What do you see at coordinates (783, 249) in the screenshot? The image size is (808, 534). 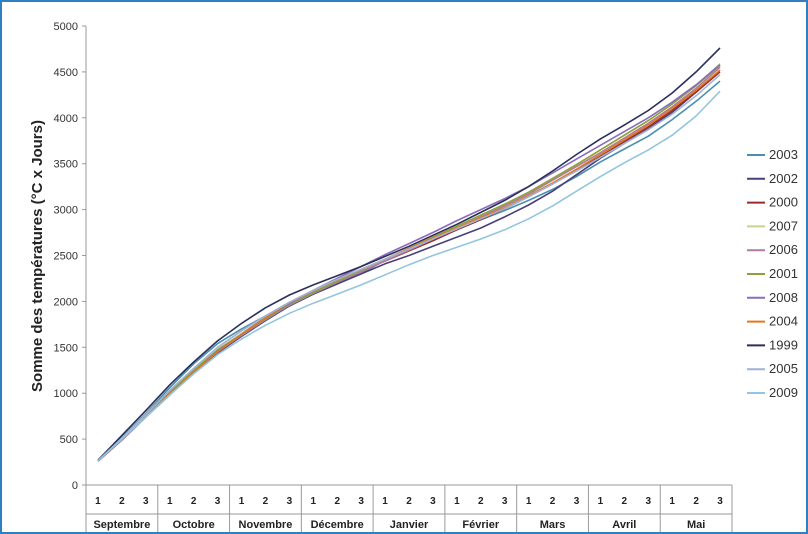 I see `legend-label: 2006` at bounding box center [783, 249].